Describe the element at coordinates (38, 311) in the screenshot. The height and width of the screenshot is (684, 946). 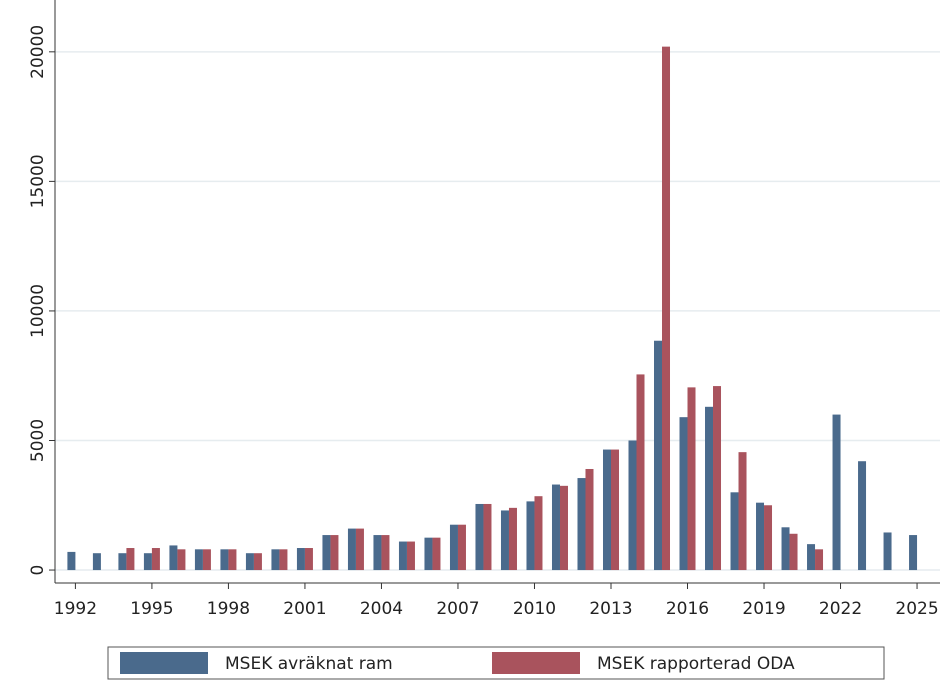
I see `y-tick-label: 10000` at that location.